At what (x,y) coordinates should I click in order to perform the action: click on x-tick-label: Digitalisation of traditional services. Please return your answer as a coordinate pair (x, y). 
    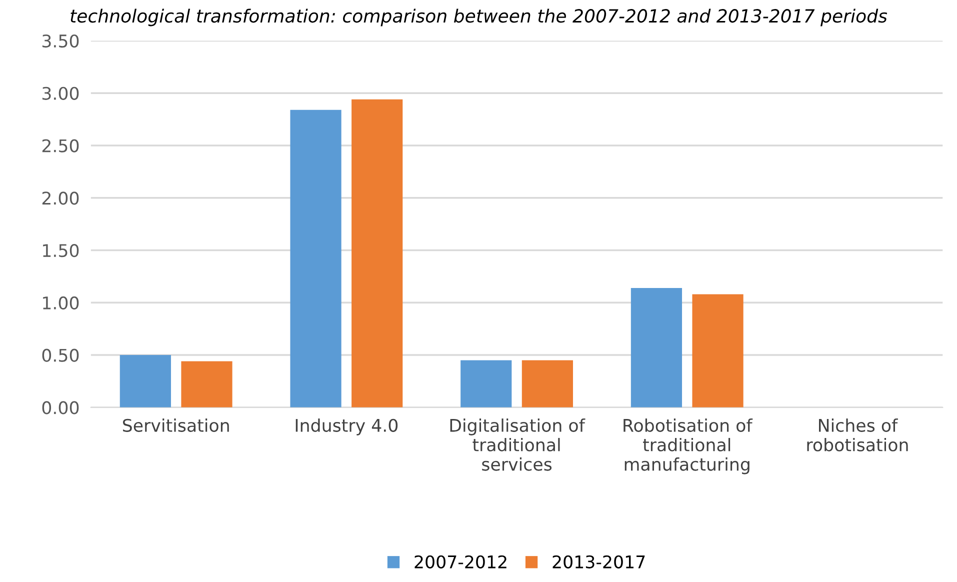
    Looking at the image, I should click on (518, 444).